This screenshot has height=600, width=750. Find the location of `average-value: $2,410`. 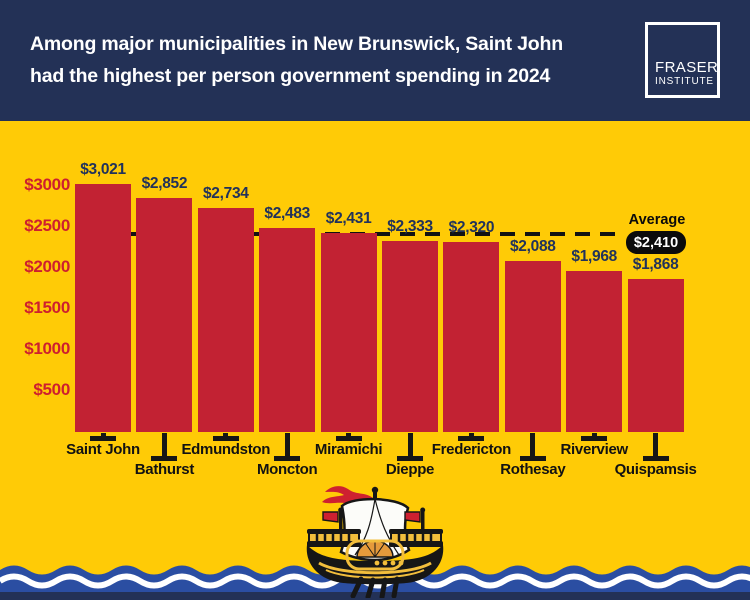

average-value: $2,410 is located at coordinates (656, 242).